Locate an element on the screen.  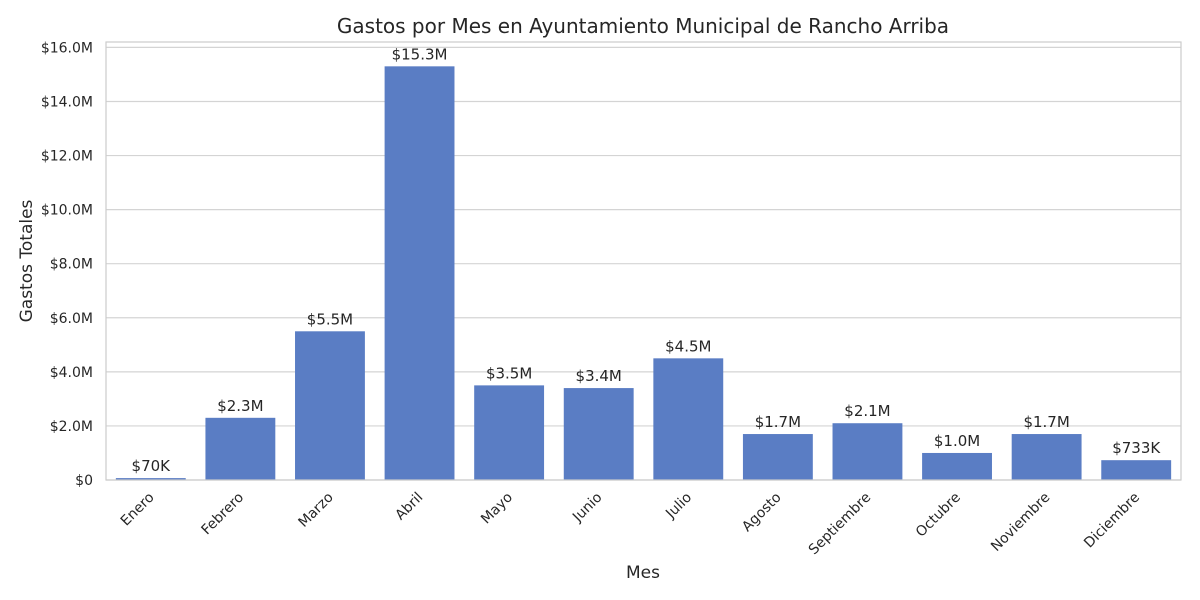
y-tick-label: $12.0M is located at coordinates (67, 157).